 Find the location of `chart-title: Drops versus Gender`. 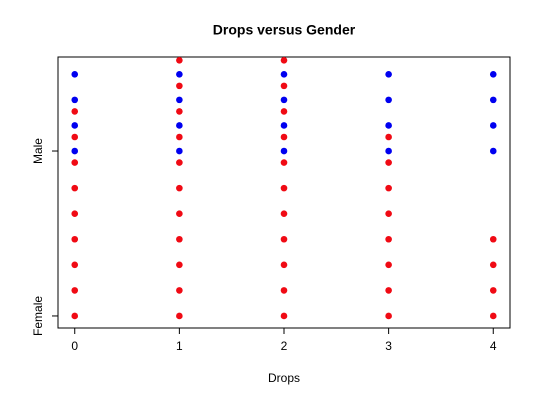

chart-title: Drops versus Gender is located at coordinates (284, 30).